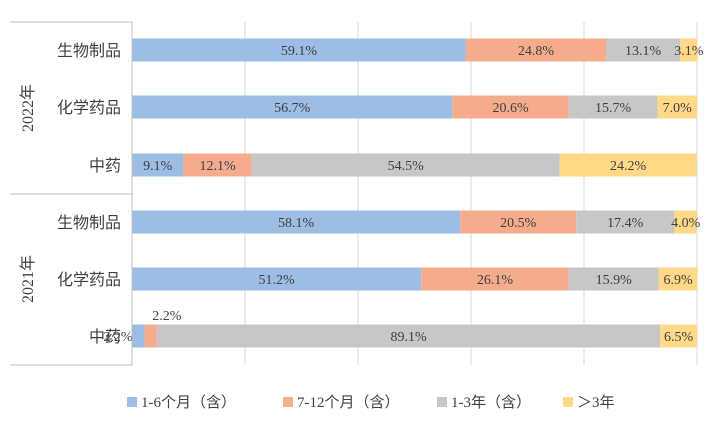 The image size is (720, 432). I want to click on legend-entry: 1-3年（含）, so click(491, 402).